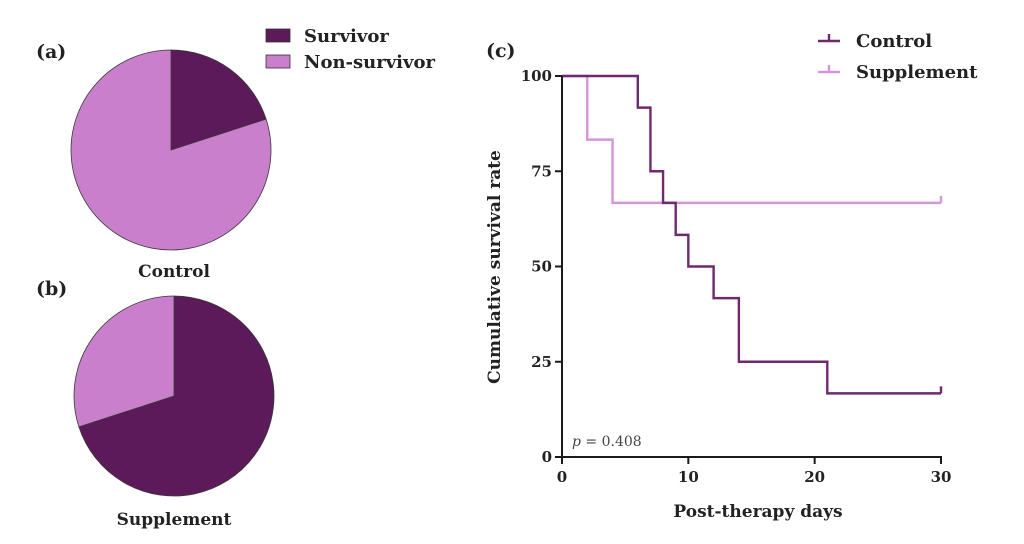 The image size is (1024, 544). I want to click on panel-label-a: (a), so click(51, 52).